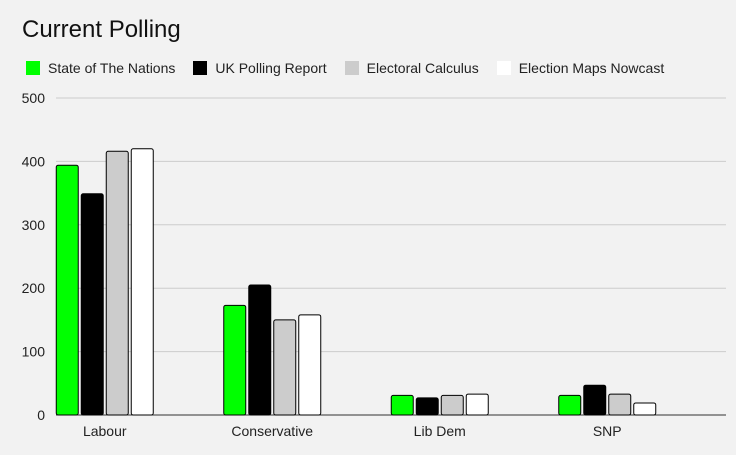 The height and width of the screenshot is (455, 736). I want to click on bar-labour-uk-polling-report, so click(92, 304).